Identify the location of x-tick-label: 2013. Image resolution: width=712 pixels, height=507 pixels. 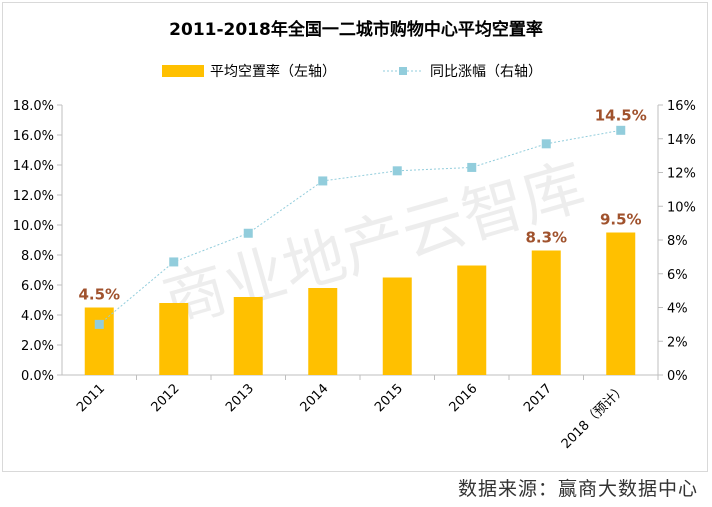
(240, 398).